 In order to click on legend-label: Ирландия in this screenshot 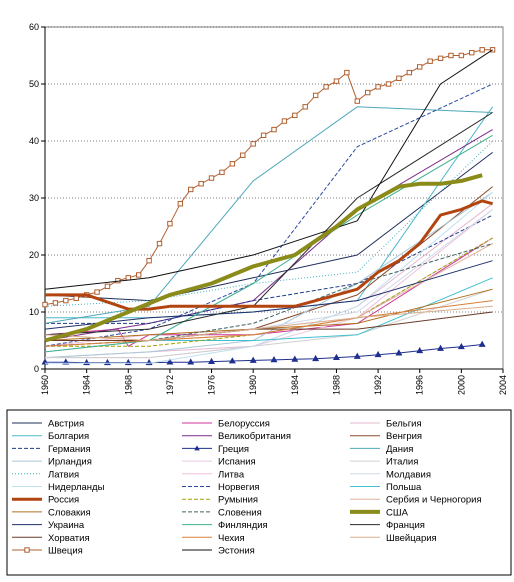, I will do `click(70, 462)`.